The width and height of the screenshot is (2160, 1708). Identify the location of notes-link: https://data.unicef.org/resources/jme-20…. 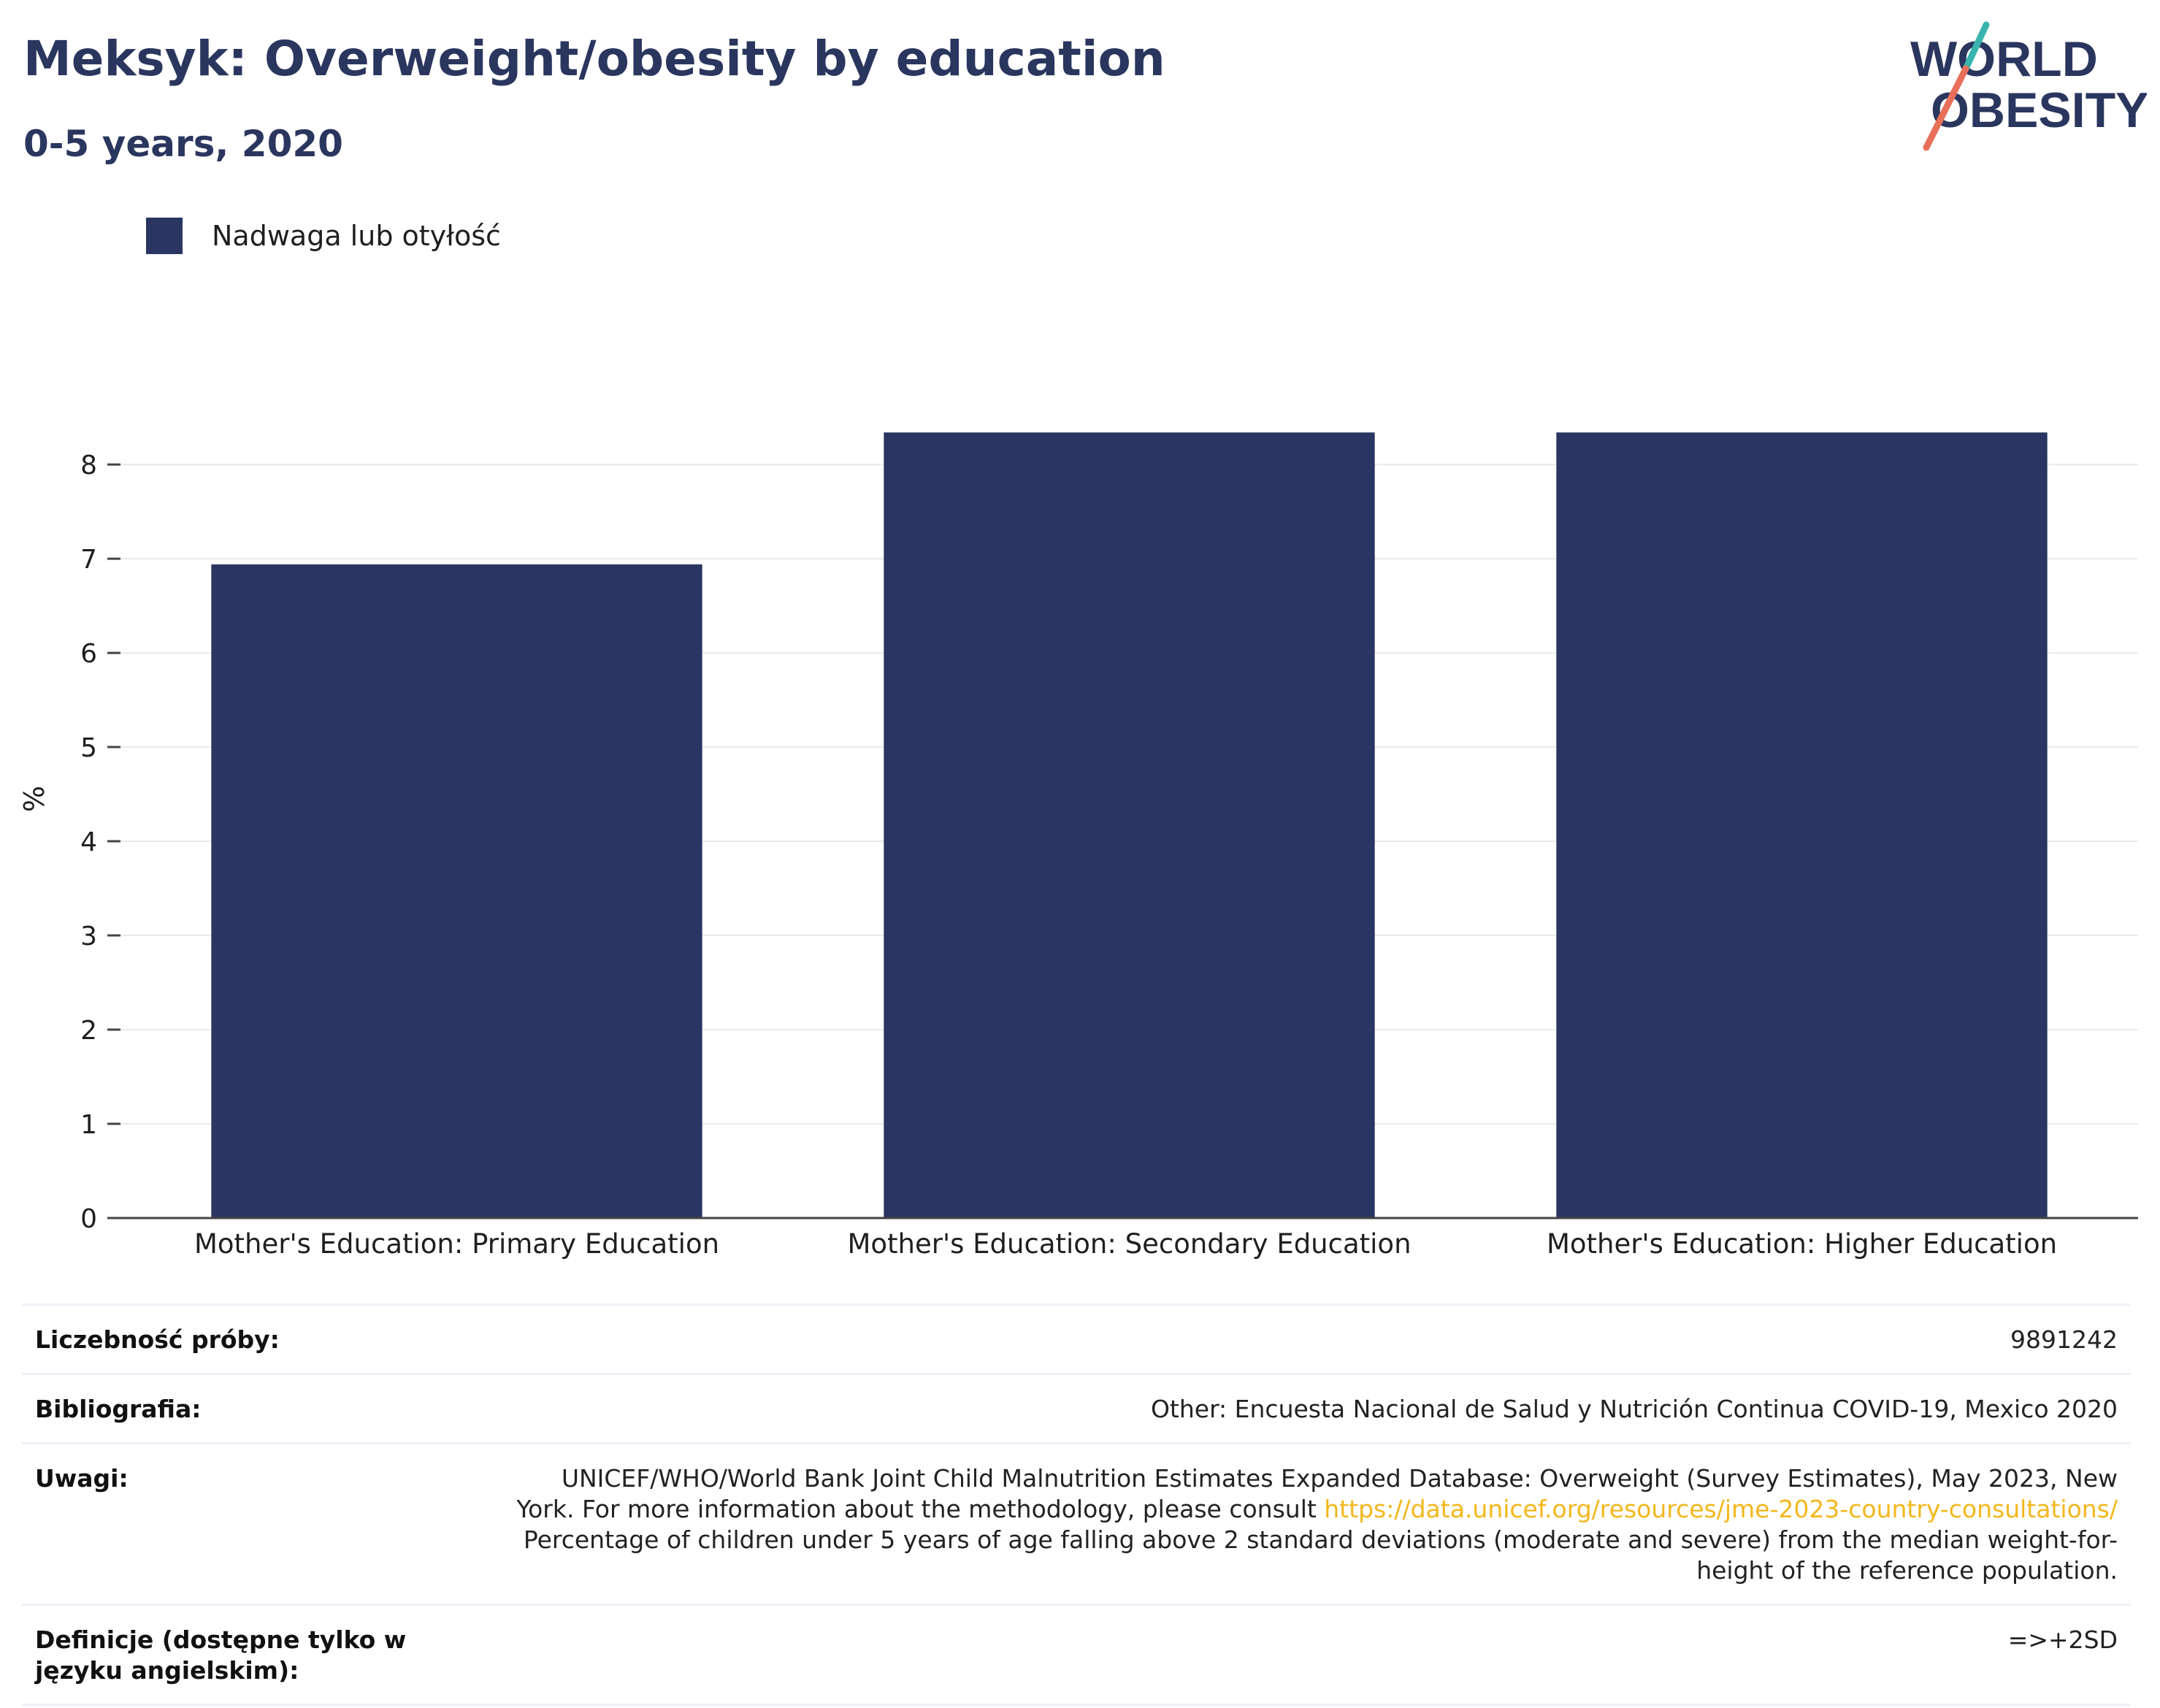
(1721, 1509).